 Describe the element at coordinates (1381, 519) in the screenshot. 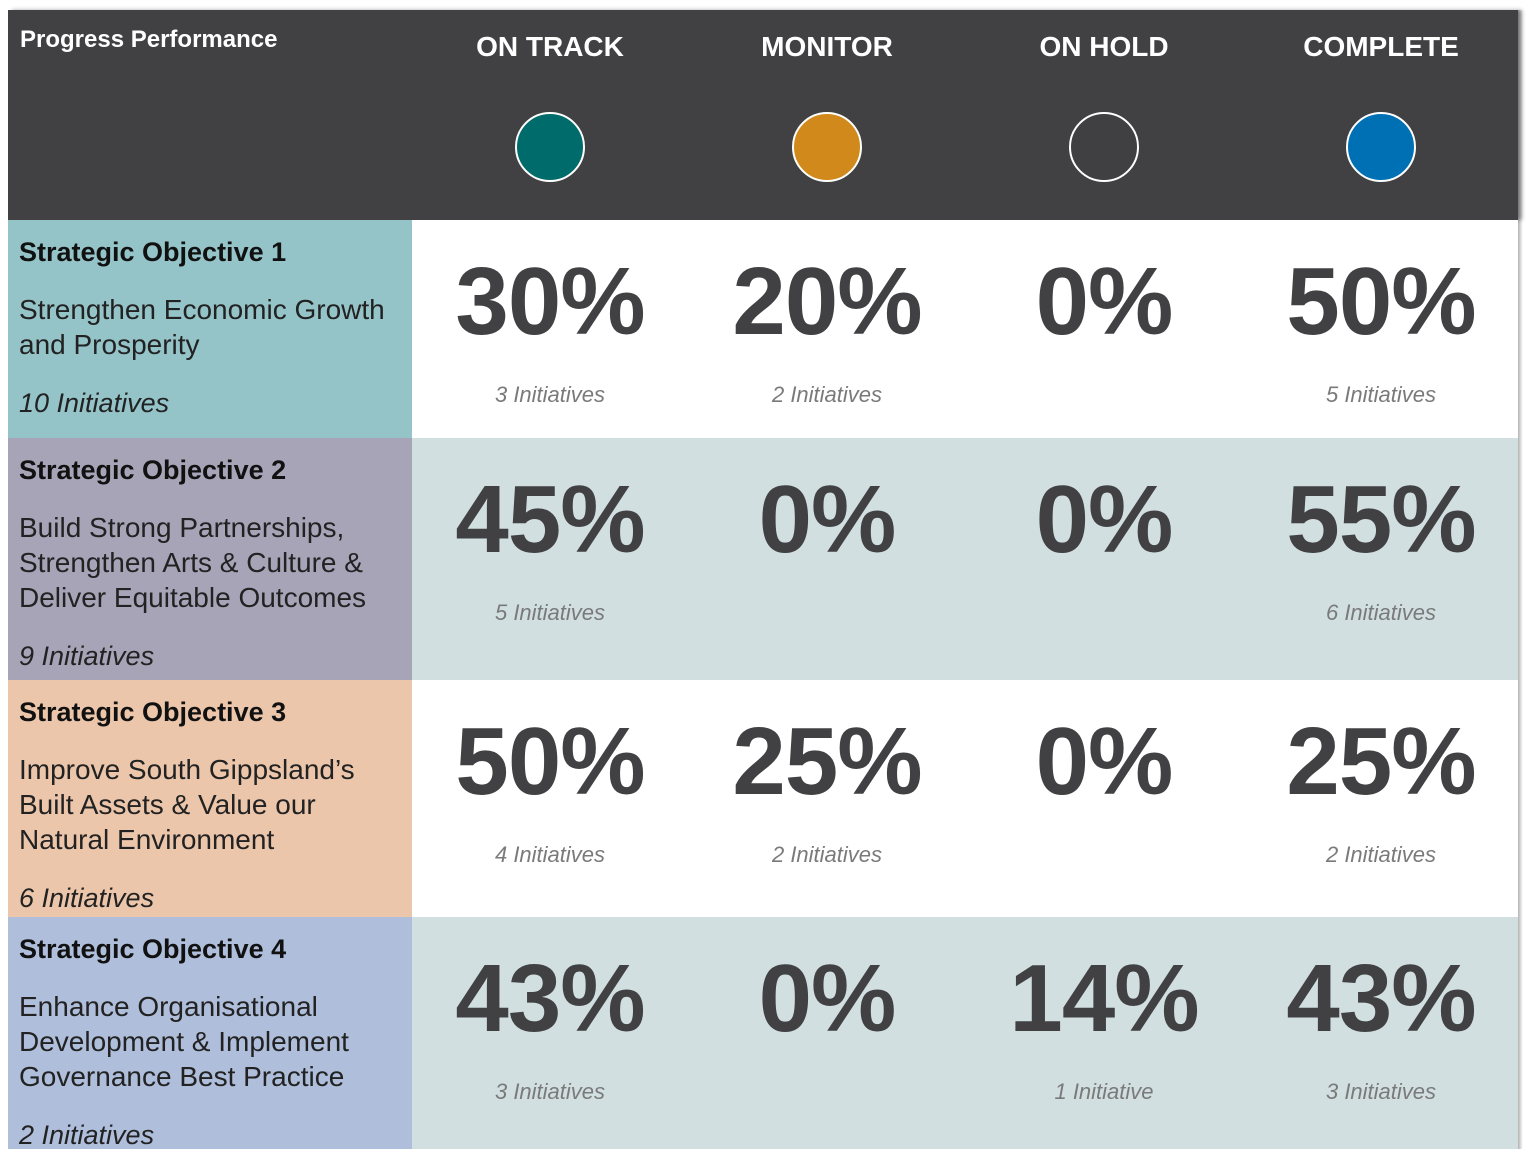

I see `percent-value: 55%` at that location.